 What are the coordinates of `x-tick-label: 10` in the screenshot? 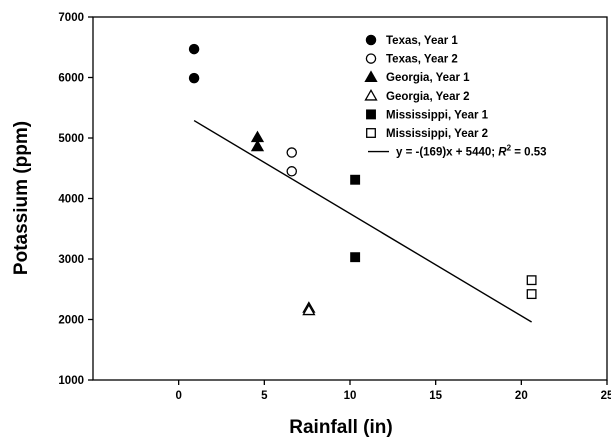 It's located at (350, 396).